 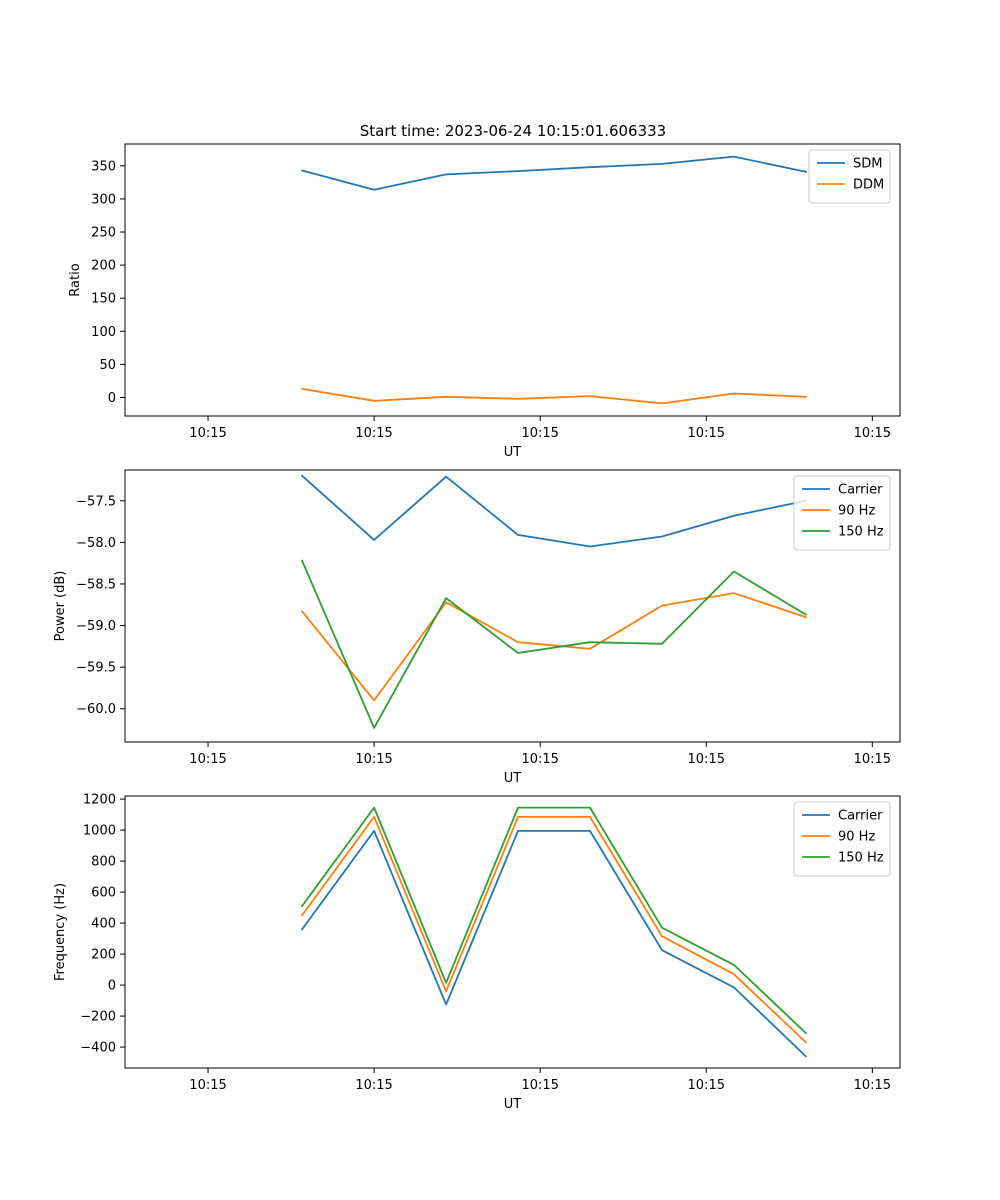 What do you see at coordinates (98, 1048) in the screenshot?
I see `y-tick-label: −400` at bounding box center [98, 1048].